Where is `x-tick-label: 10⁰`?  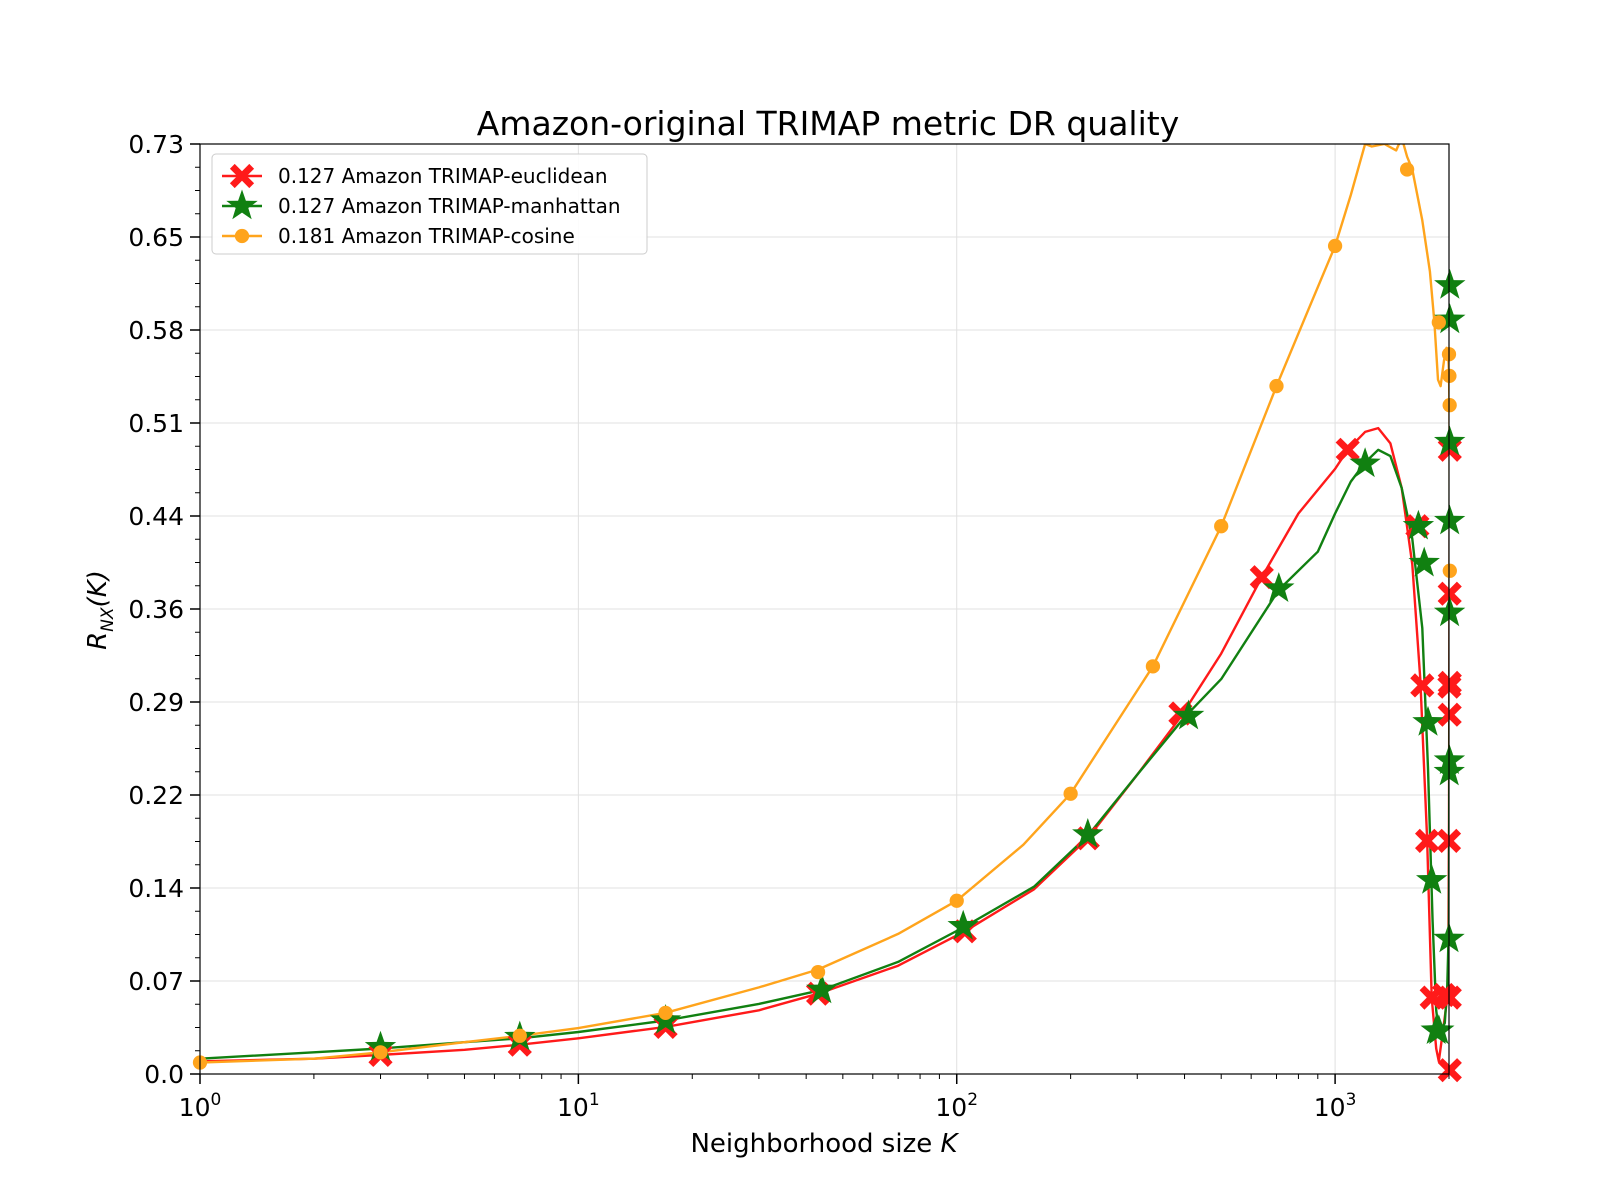
x-tick-label: 10⁰ is located at coordinates (200, 1106).